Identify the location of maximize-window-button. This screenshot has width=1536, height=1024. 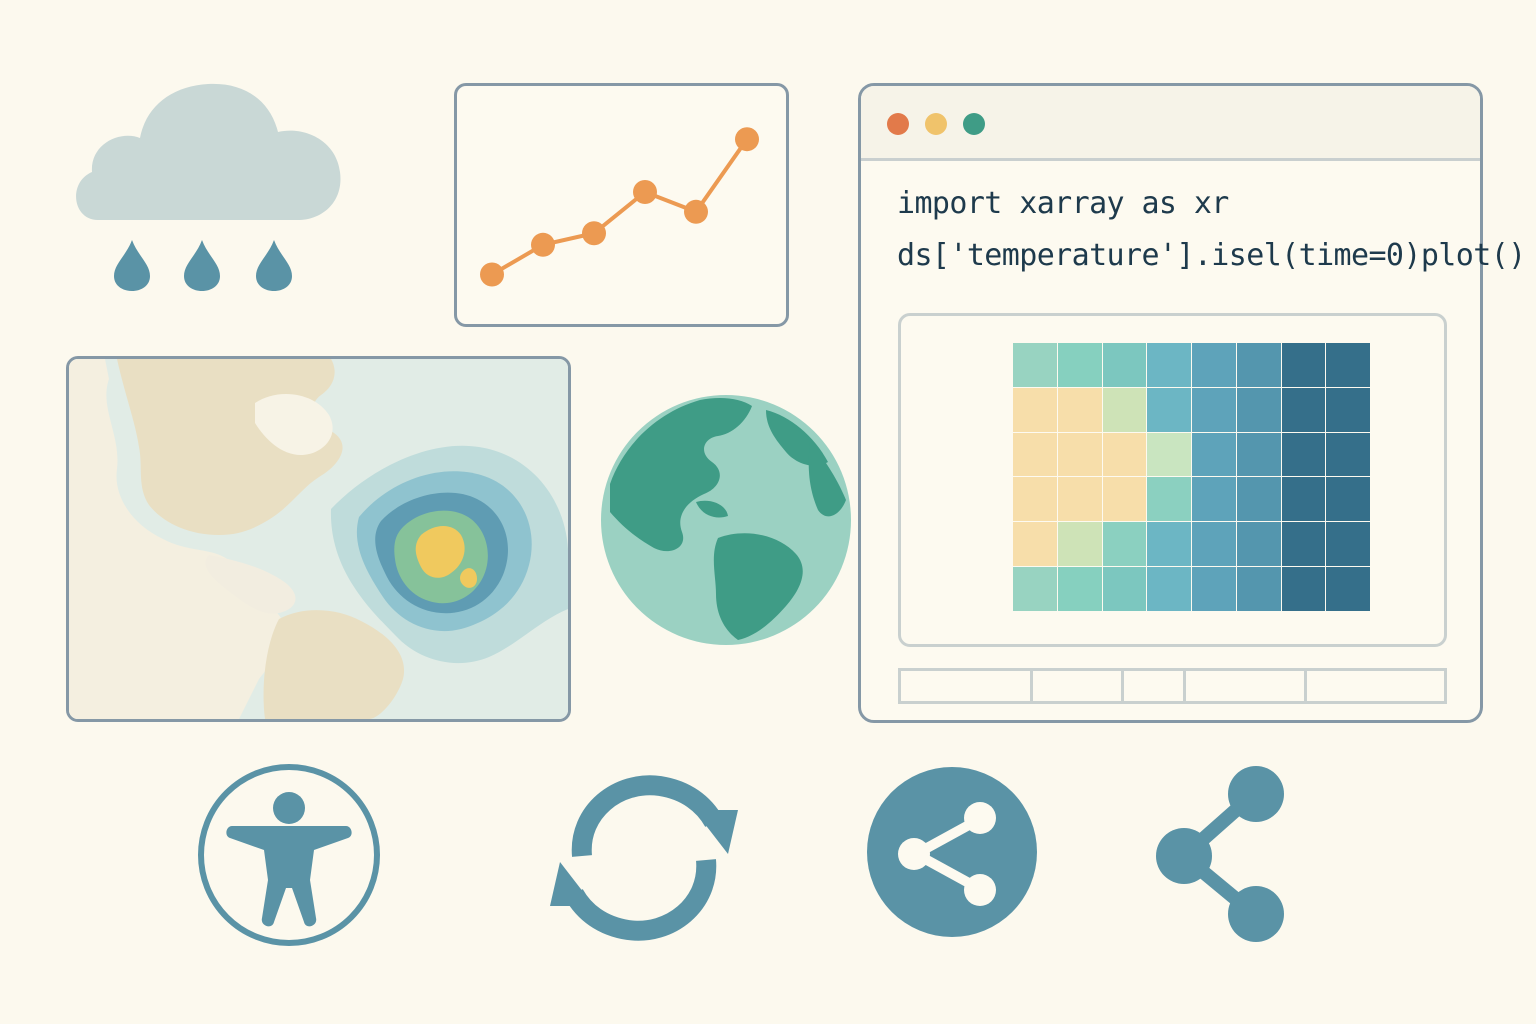
(974, 124).